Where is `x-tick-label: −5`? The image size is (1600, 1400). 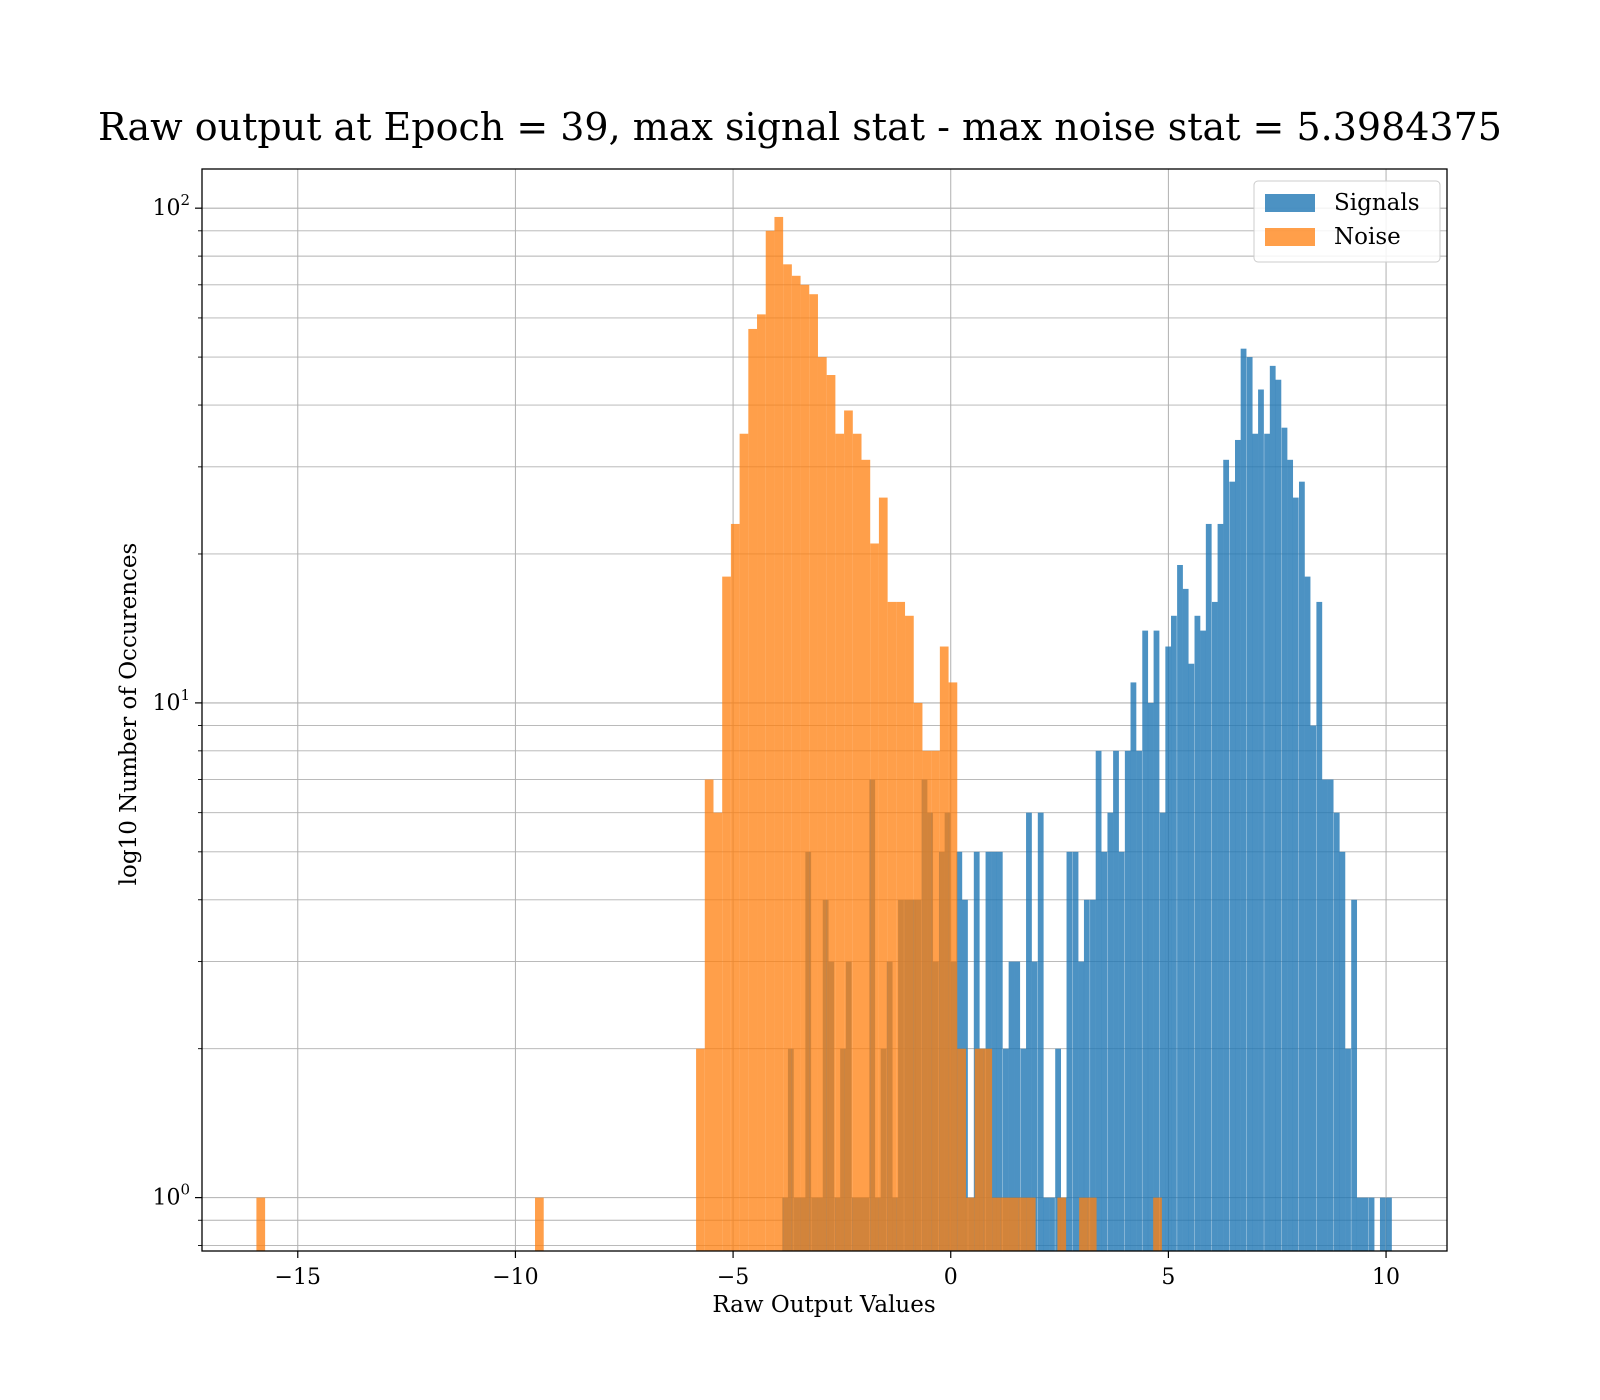 x-tick-label: −5 is located at coordinates (733, 1277).